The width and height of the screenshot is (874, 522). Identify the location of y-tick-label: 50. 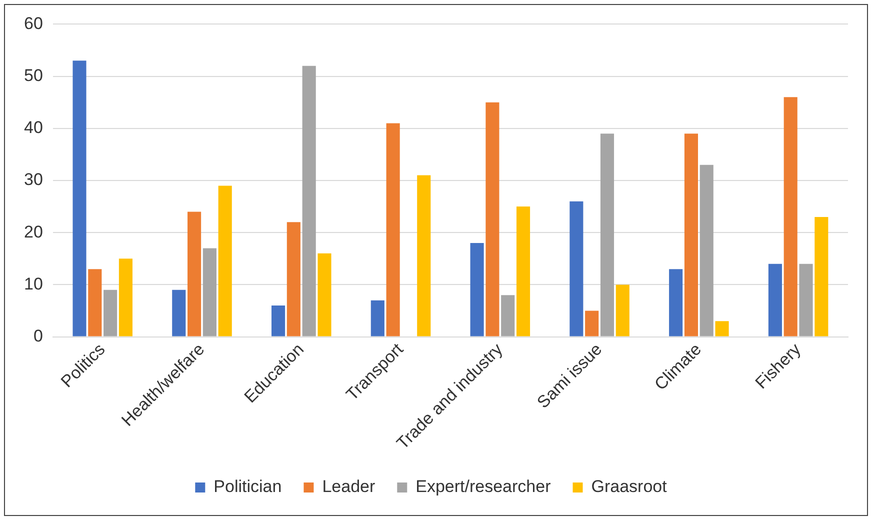
(33, 75).